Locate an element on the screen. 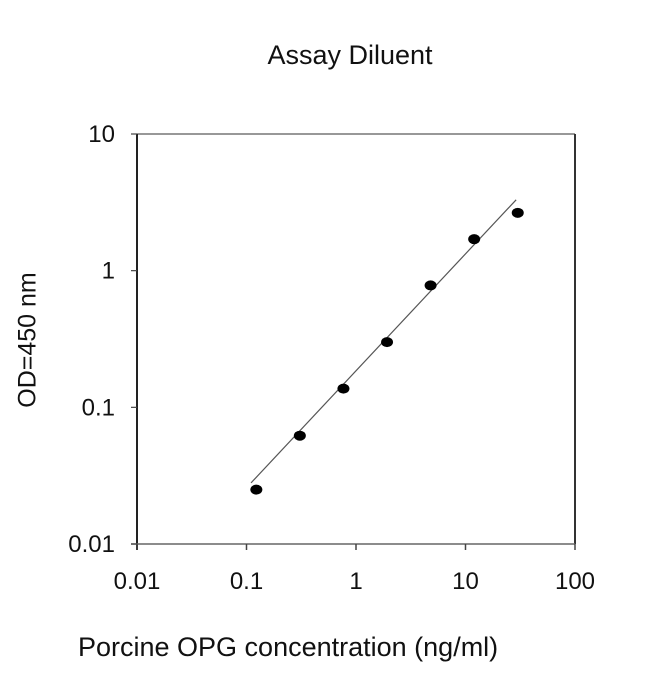 The image size is (650, 674). y-tick-label: 0.01 is located at coordinates (91, 544).